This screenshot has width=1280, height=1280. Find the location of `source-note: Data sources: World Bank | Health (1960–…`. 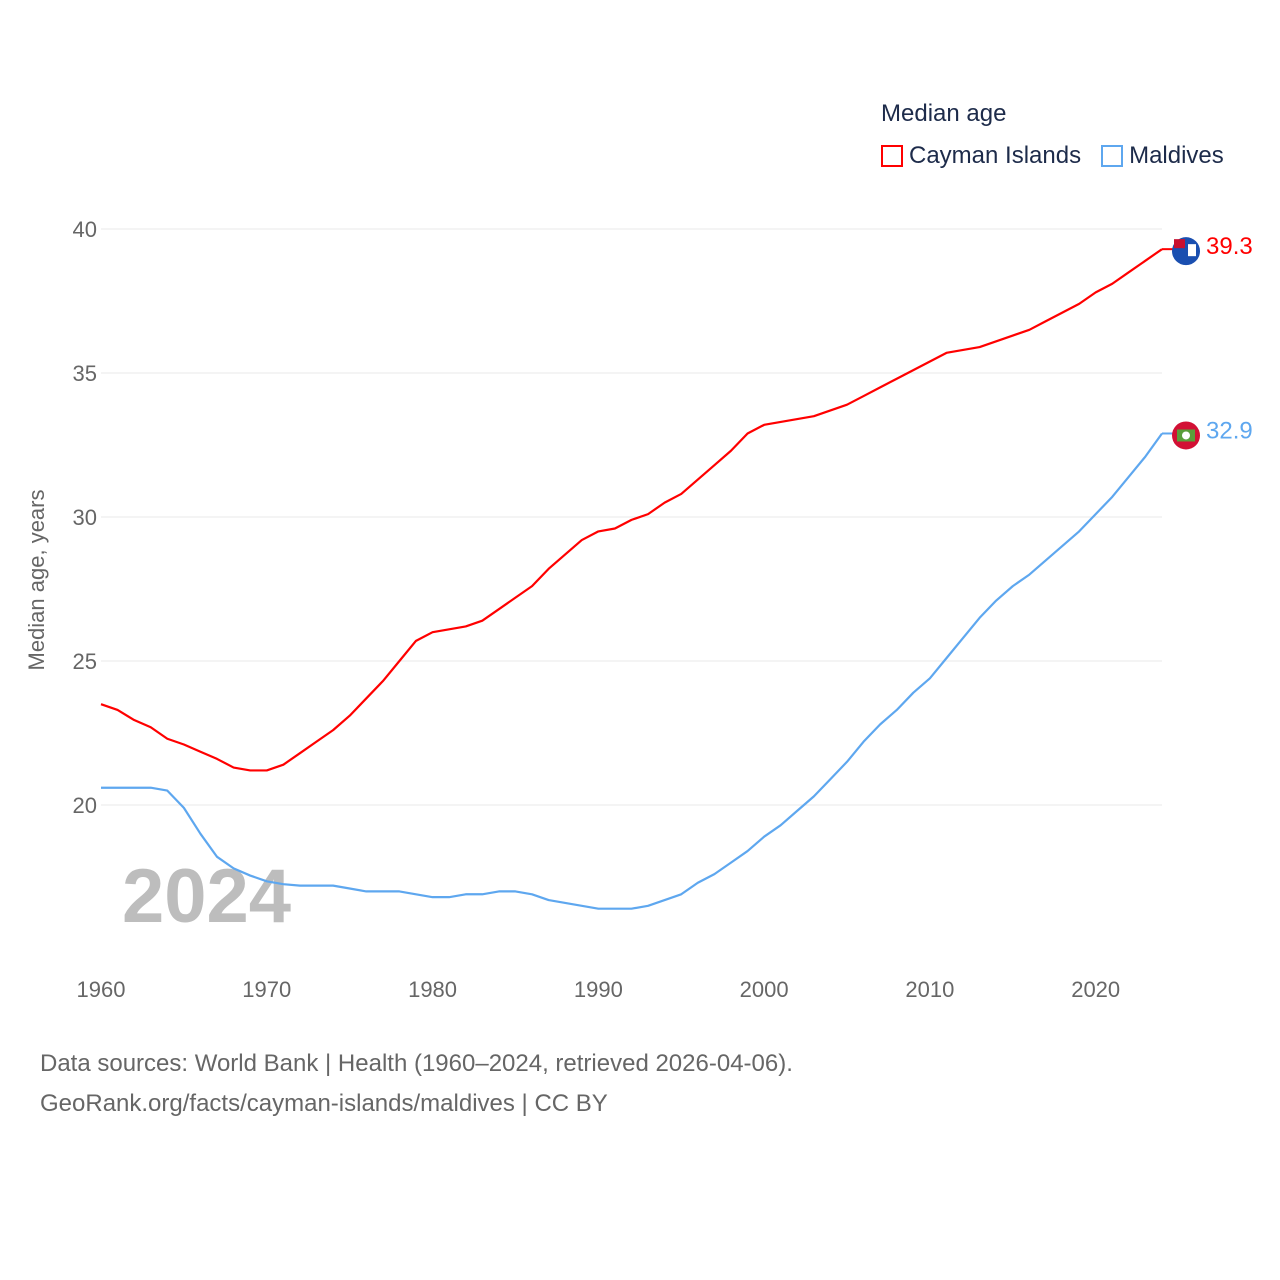

source-note: Data sources: World Bank | Health (1960–… is located at coordinates (416, 1084).